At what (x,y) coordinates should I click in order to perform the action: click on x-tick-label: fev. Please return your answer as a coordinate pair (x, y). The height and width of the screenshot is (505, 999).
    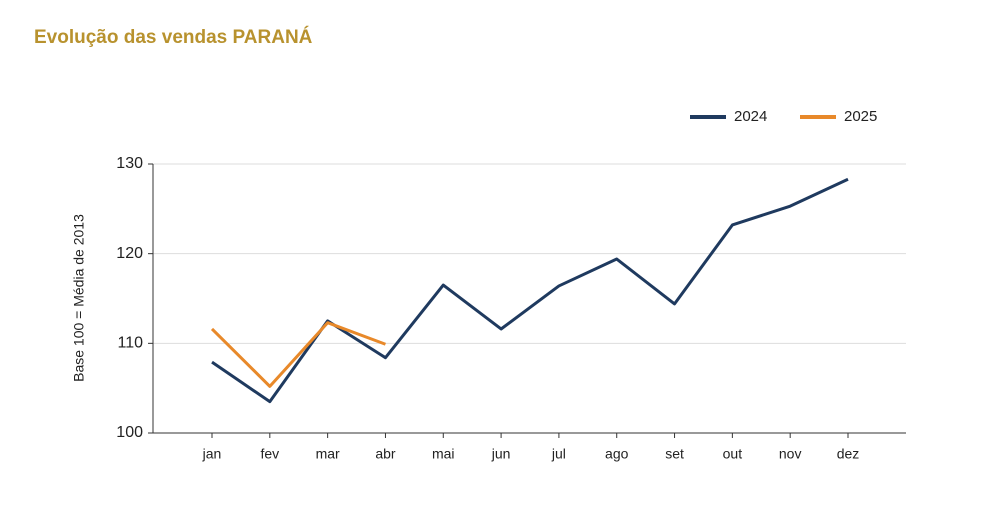
    Looking at the image, I should click on (269, 454).